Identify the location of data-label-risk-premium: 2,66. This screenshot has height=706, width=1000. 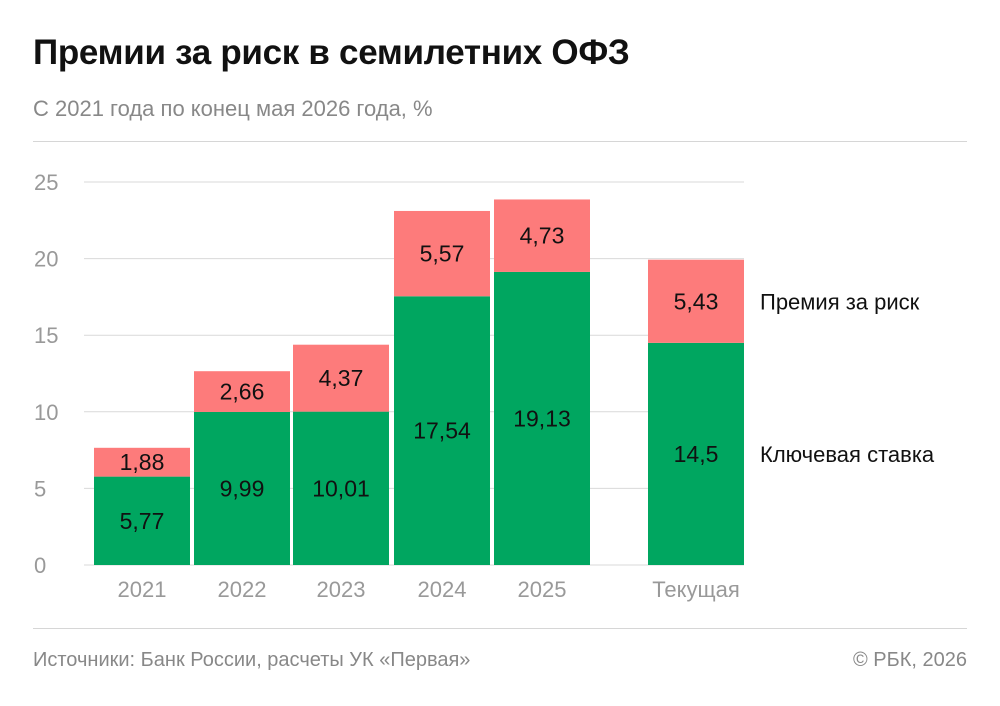
(242, 392).